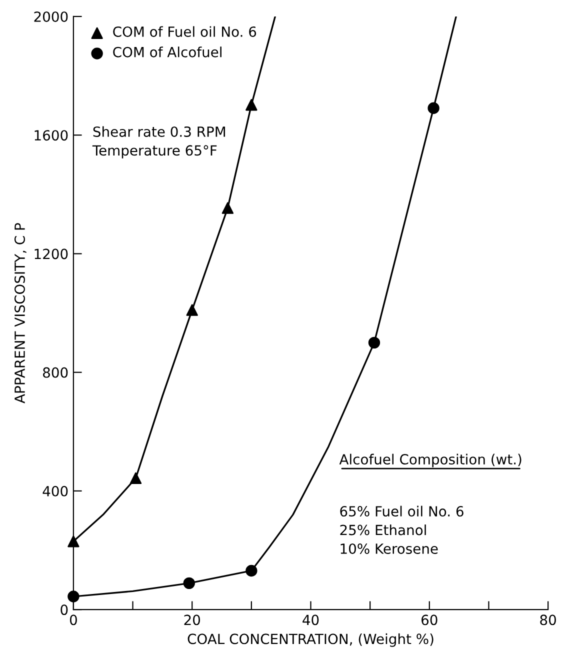  Describe the element at coordinates (20, 313) in the screenshot. I see `y-axis-title: APPARENT VISCOSITY, C P` at that location.